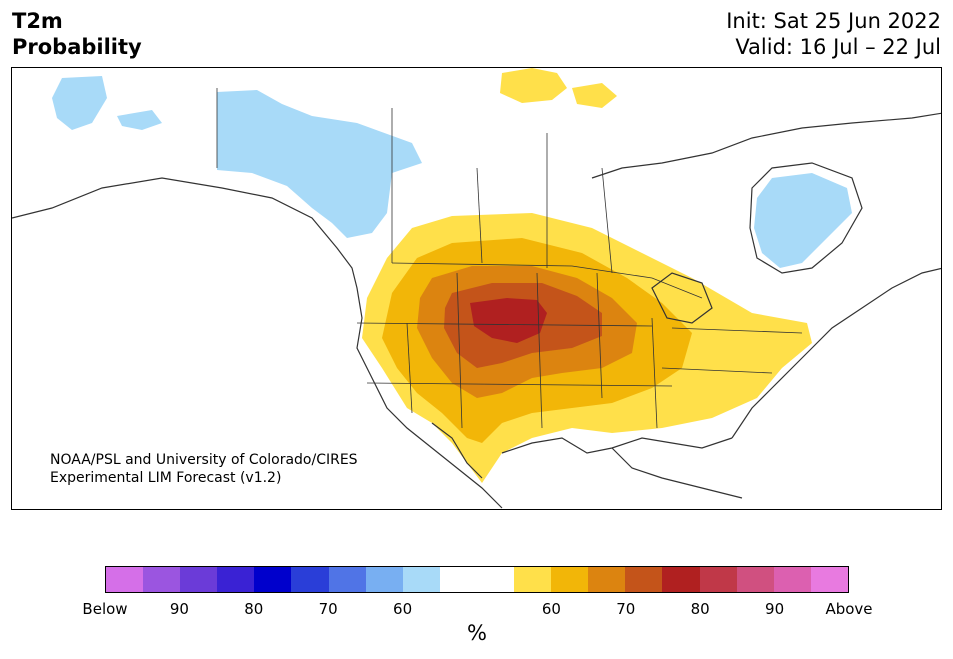 The height and width of the screenshot is (659, 953). What do you see at coordinates (803, 220) in the screenshot?
I see `below-60-hudson-bay` at bounding box center [803, 220].